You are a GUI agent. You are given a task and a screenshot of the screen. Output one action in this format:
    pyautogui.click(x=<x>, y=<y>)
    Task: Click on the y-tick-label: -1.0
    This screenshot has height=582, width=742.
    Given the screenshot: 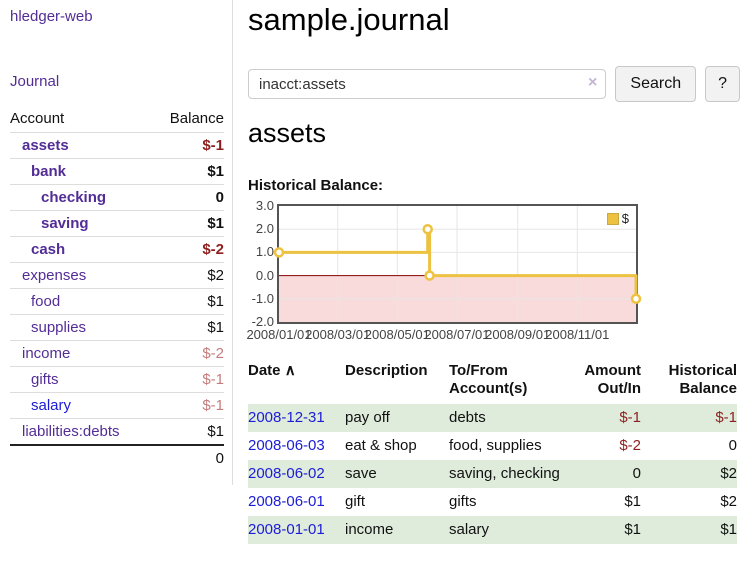 What is the action you would take?
    pyautogui.click(x=262, y=298)
    